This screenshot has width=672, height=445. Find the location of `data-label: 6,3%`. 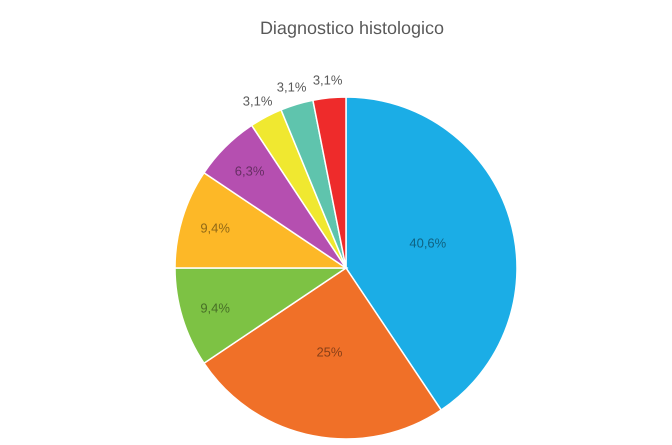

data-label: 6,3% is located at coordinates (249, 170).